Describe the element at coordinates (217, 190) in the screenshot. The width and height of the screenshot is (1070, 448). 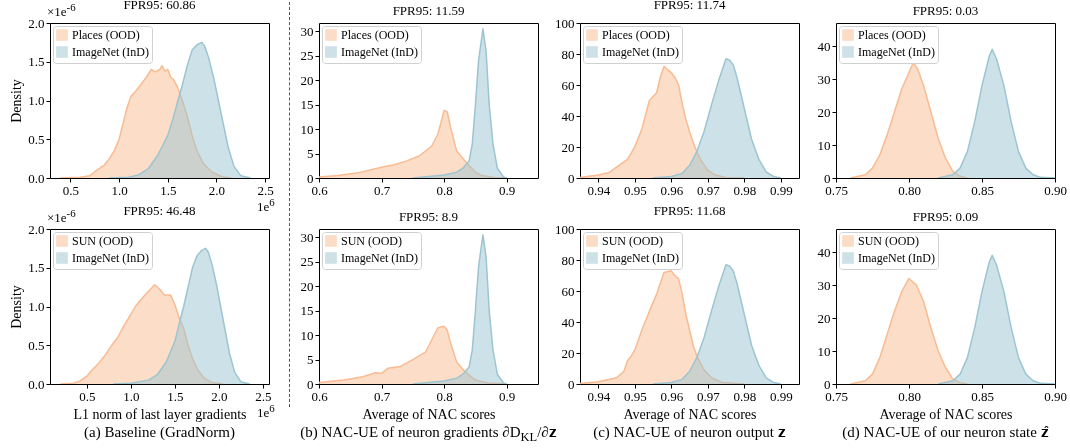
I see `x-tick-label: 2.0` at that location.